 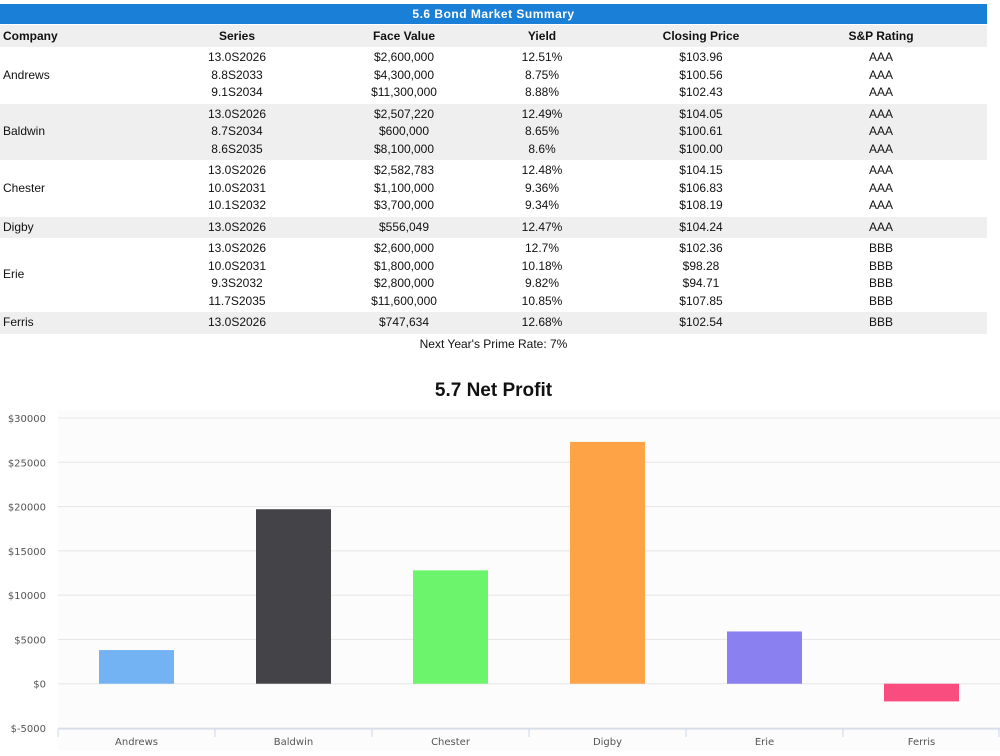 I want to click on cell-price: $102.43, so click(x=701, y=92).